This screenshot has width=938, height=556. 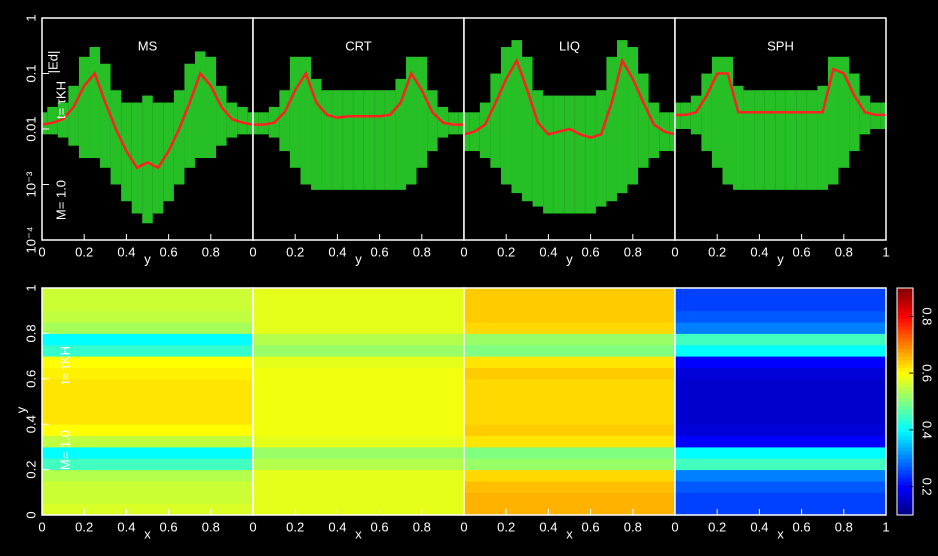 What do you see at coordinates (30, 514) in the screenshot?
I see `y-tick-label: 0` at bounding box center [30, 514].